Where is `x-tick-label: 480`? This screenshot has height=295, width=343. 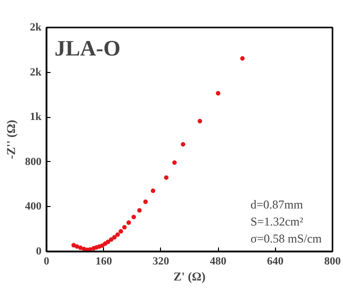
x-tick-label: 480 is located at coordinates (218, 262).